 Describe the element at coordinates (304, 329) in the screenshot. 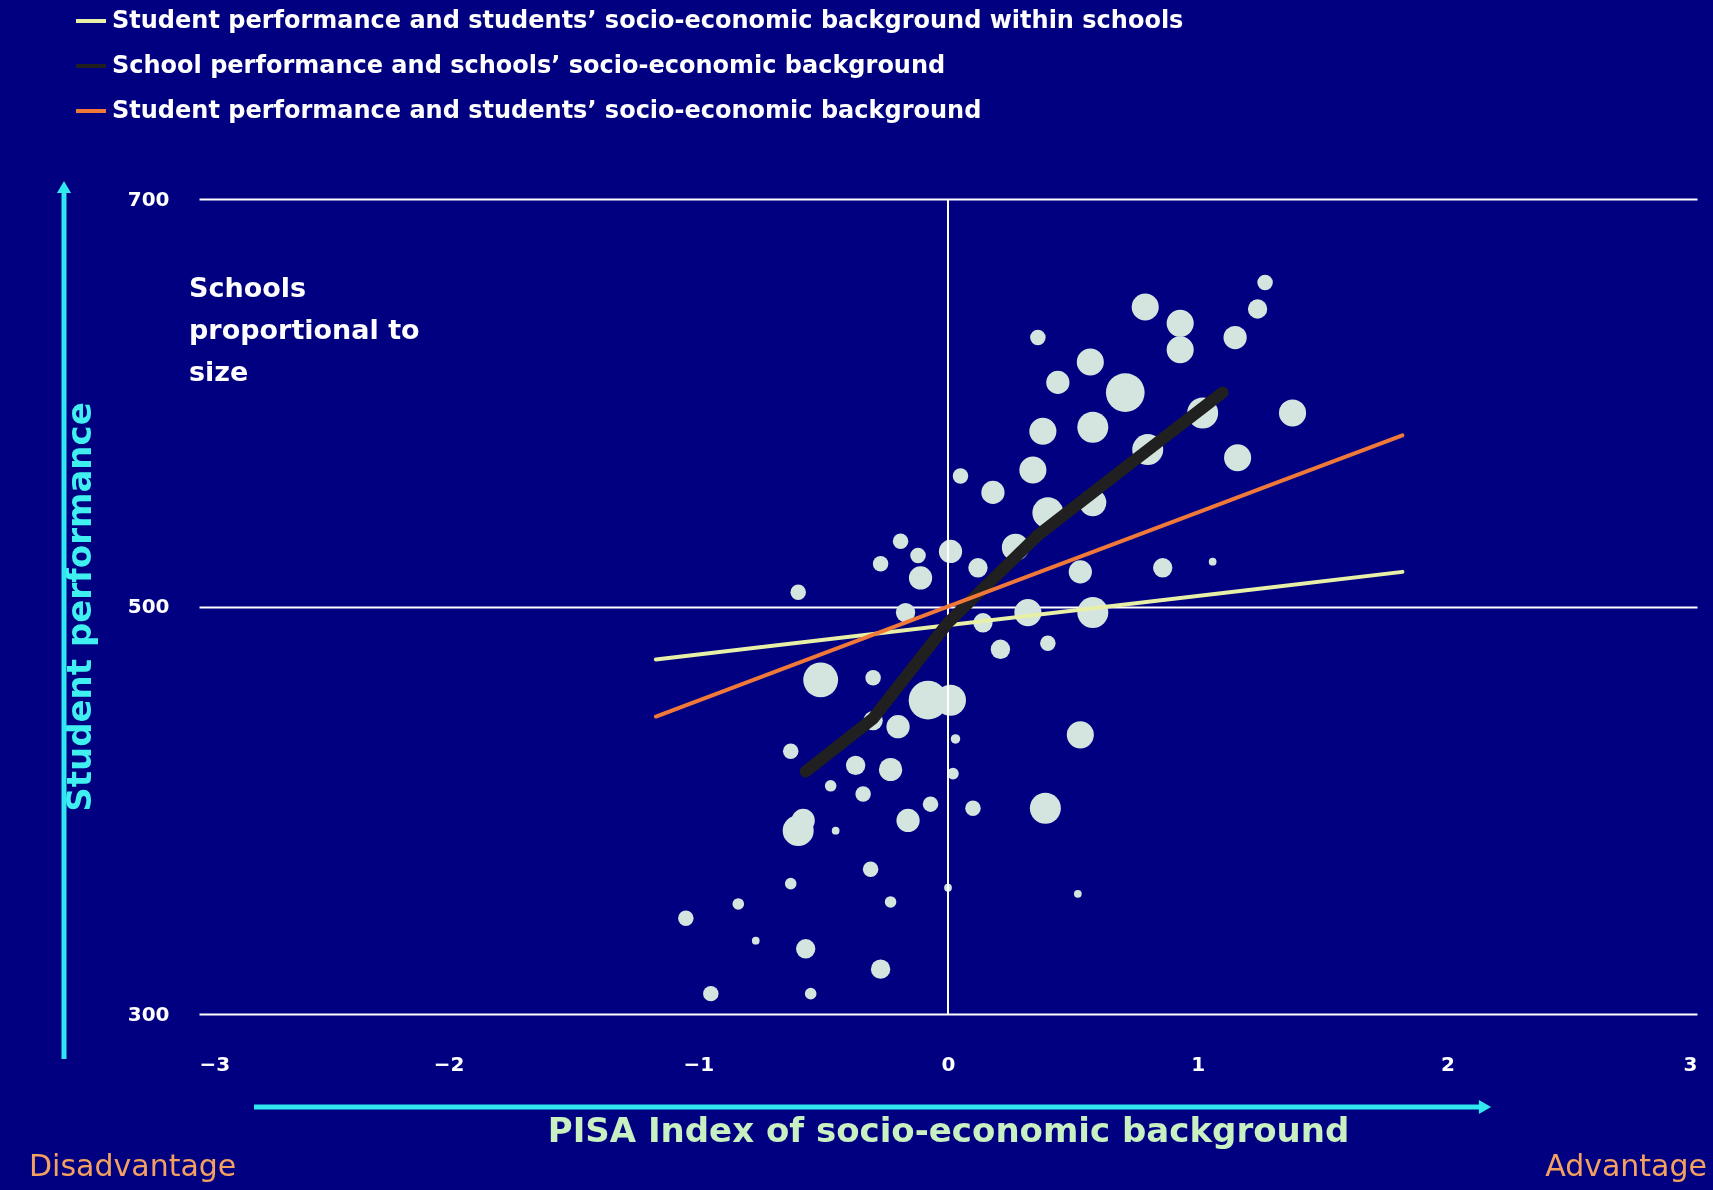

I see `annotation: Schools proportional to size` at that location.